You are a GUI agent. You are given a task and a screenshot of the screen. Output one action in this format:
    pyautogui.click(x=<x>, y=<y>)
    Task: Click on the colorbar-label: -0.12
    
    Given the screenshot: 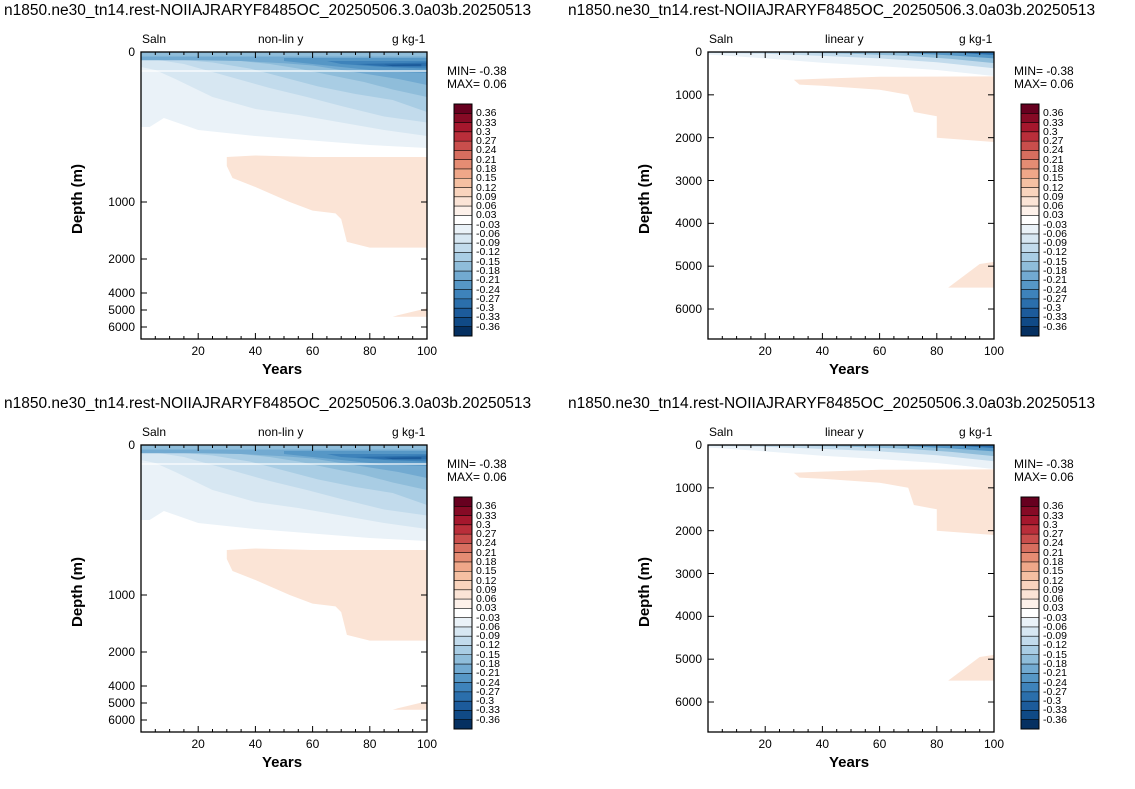 What is the action you would take?
    pyautogui.click(x=488, y=645)
    